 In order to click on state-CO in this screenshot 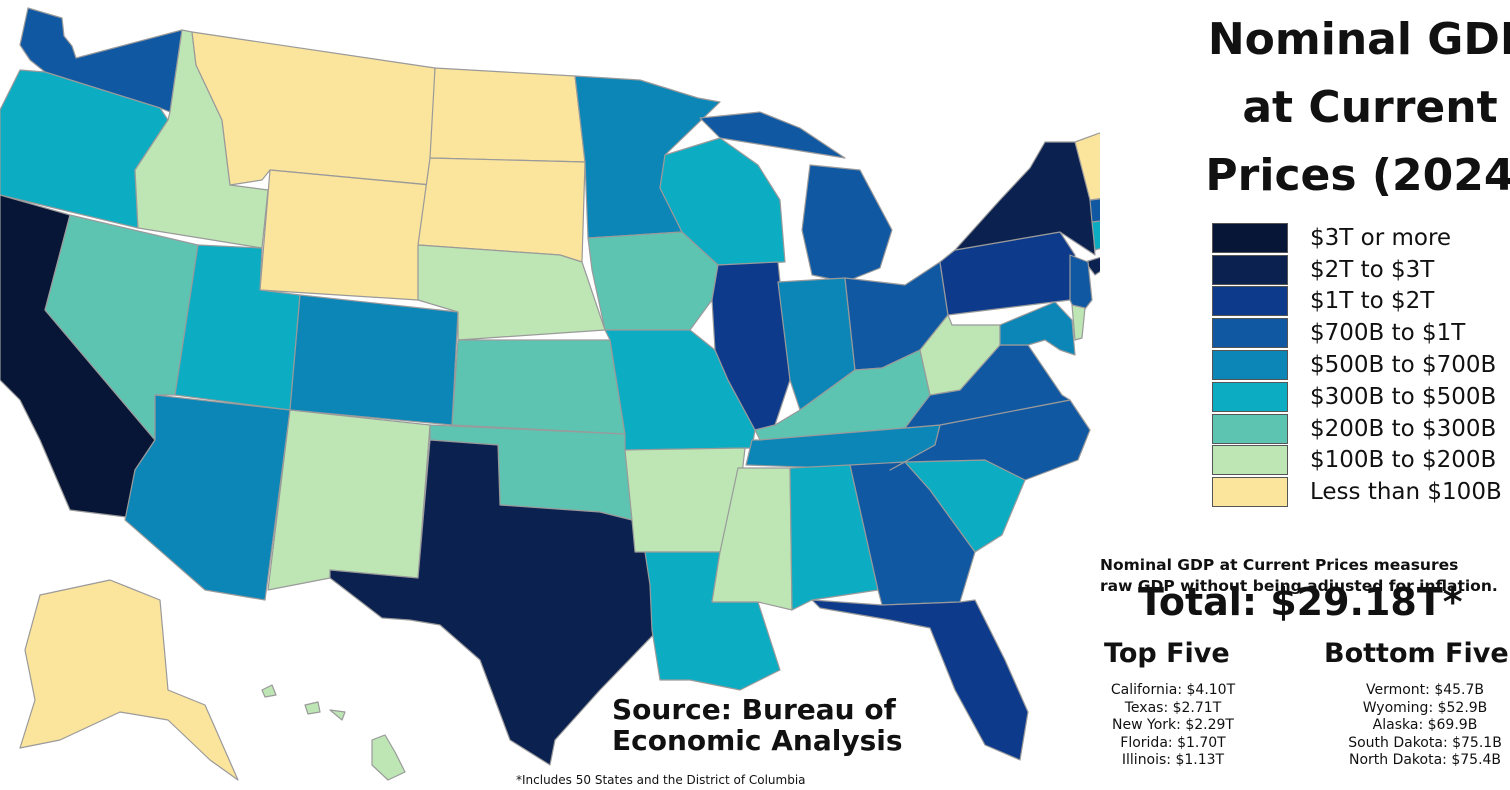, I will do `click(374, 360)`.